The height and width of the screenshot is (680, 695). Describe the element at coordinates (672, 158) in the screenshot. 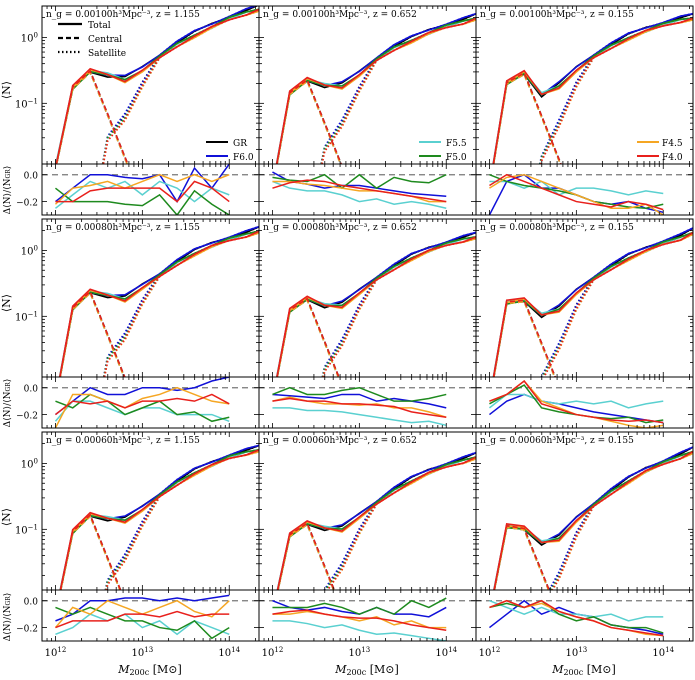

I see `legend-f40-label: F4.0` at that location.